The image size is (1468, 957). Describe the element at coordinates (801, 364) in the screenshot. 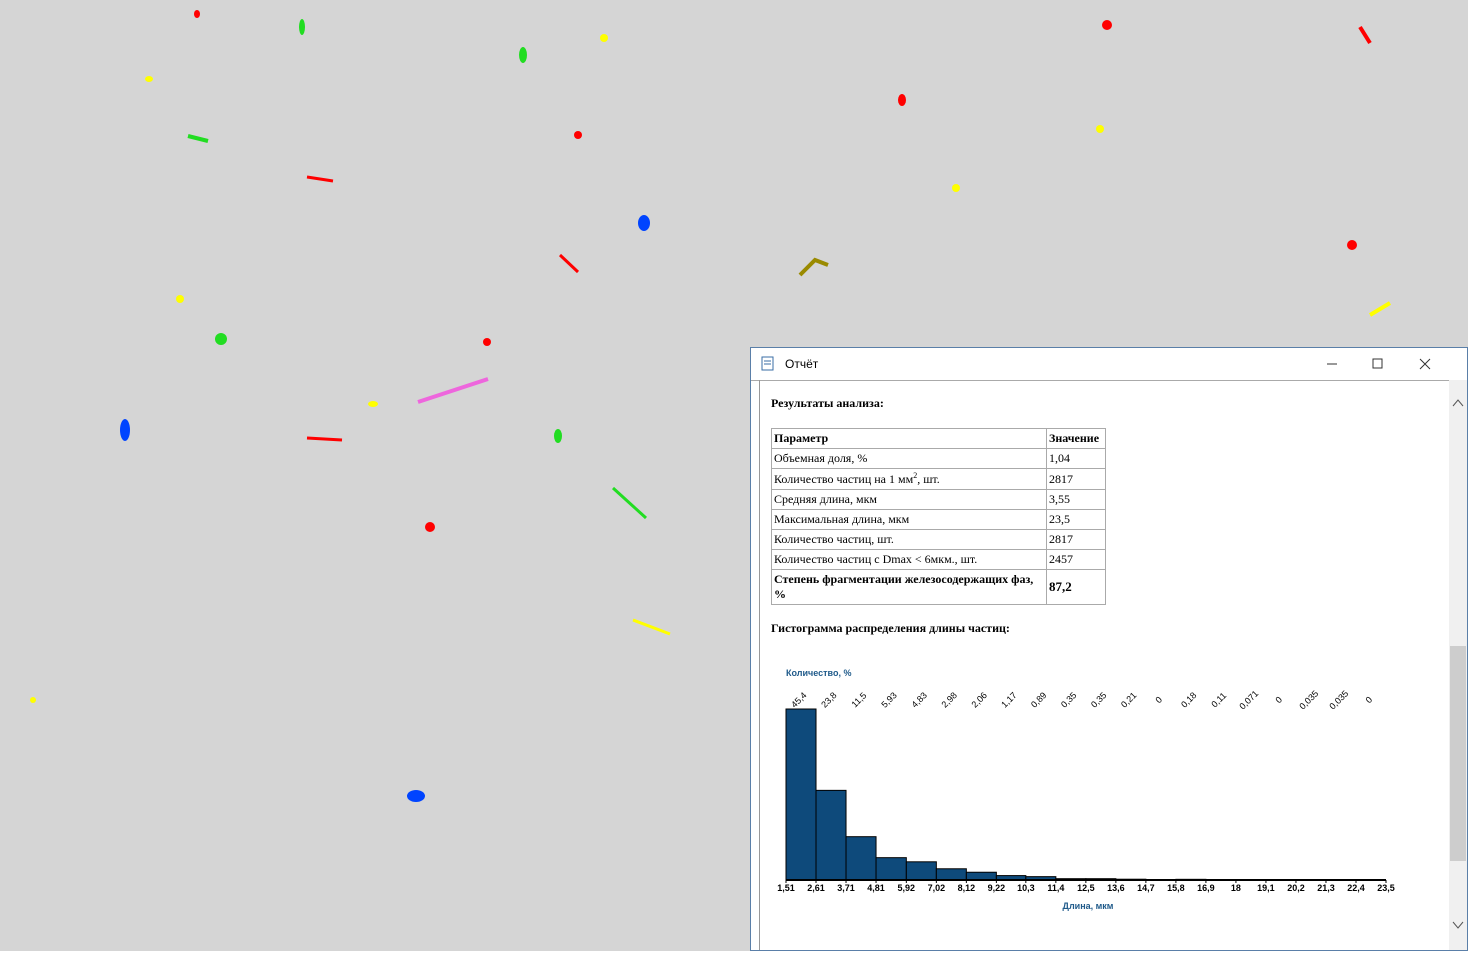

I see `window-title: Отчёт` at that location.